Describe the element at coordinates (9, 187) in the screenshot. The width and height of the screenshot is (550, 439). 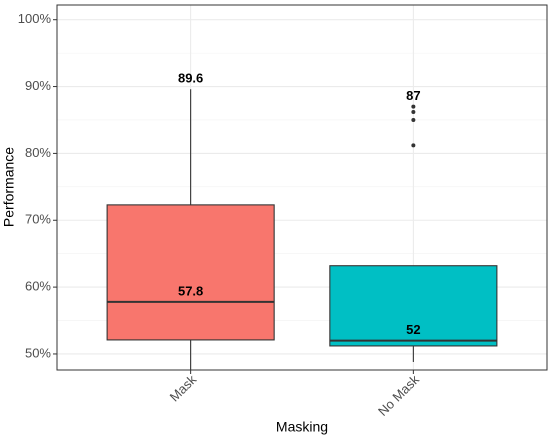
I see `y-axis-title: Performance` at that location.